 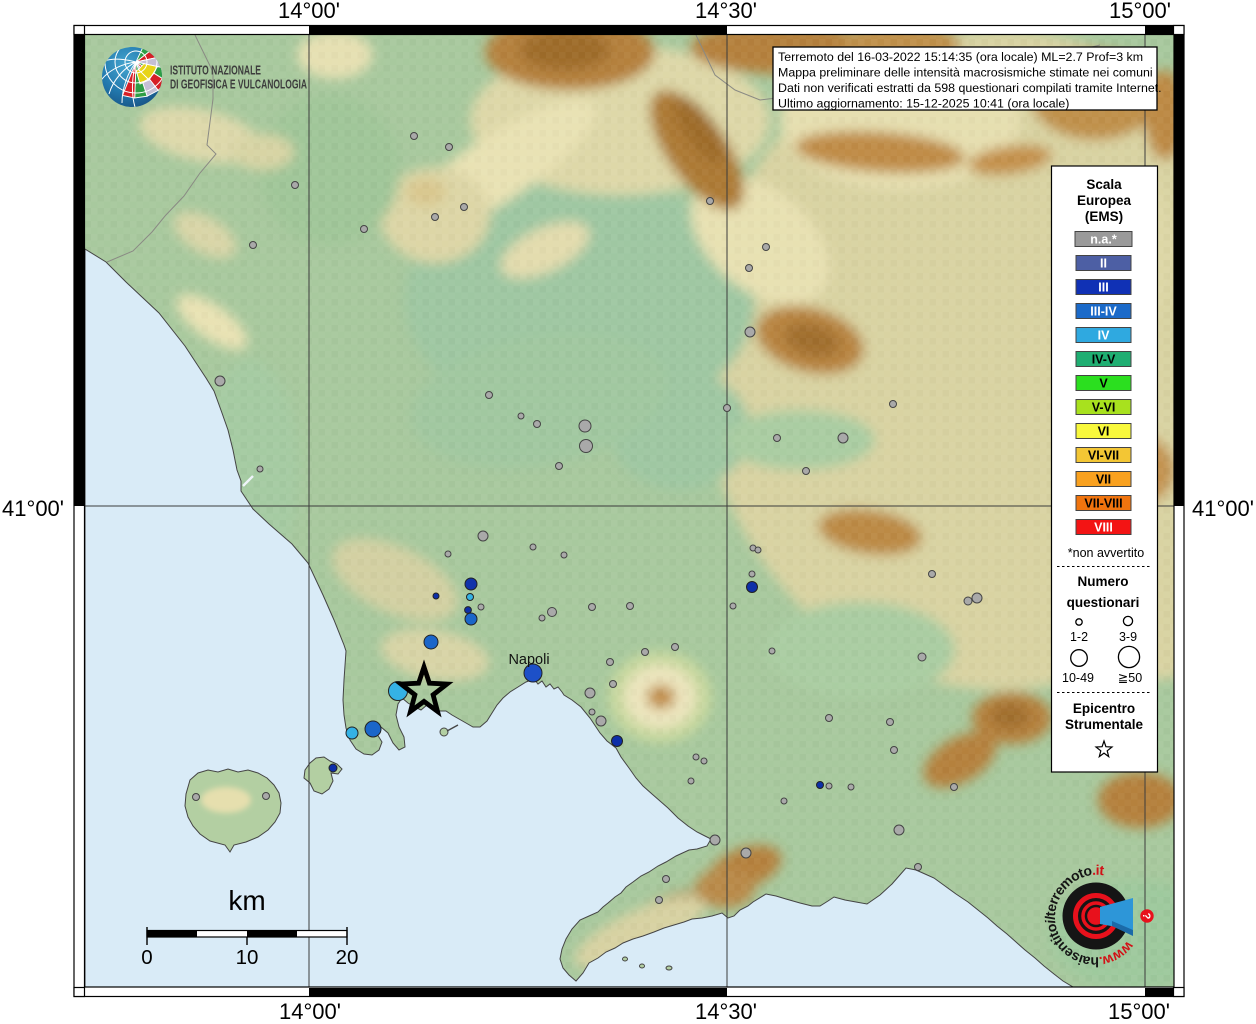 I want to click on svg-text: III-IV, so click(x=1103, y=312).